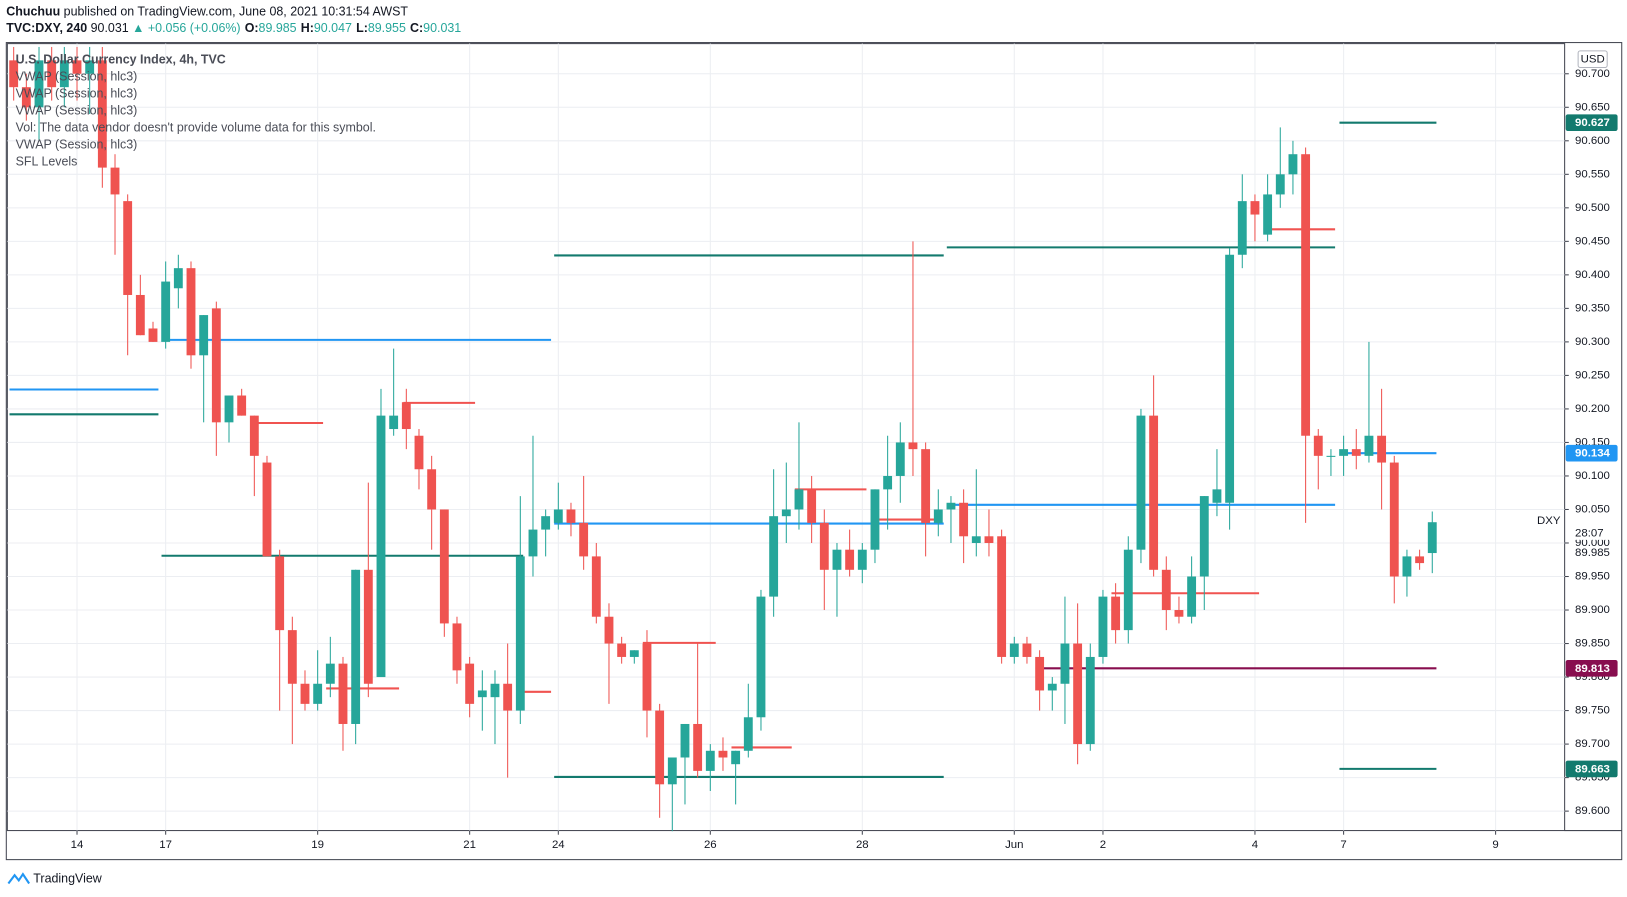 The image size is (1627, 897). I want to click on x-tick-label: 26, so click(710, 845).